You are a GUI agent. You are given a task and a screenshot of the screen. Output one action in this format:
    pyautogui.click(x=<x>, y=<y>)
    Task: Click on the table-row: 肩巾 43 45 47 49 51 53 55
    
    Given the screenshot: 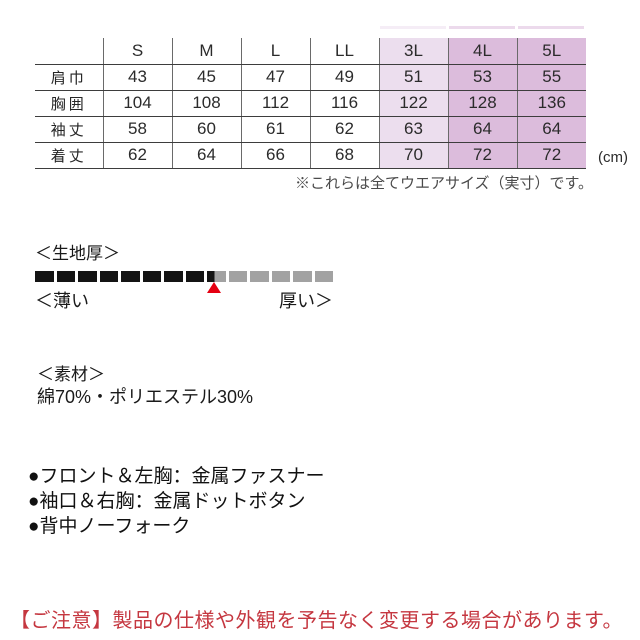 What is the action you would take?
    pyautogui.click(x=310, y=77)
    